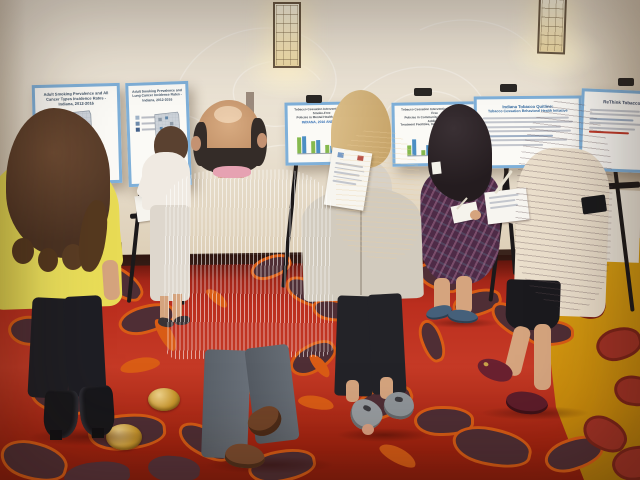 The height and width of the screenshot is (480, 640). Describe the element at coordinates (361, 247) in the screenshot. I see `blazer-seam` at that location.